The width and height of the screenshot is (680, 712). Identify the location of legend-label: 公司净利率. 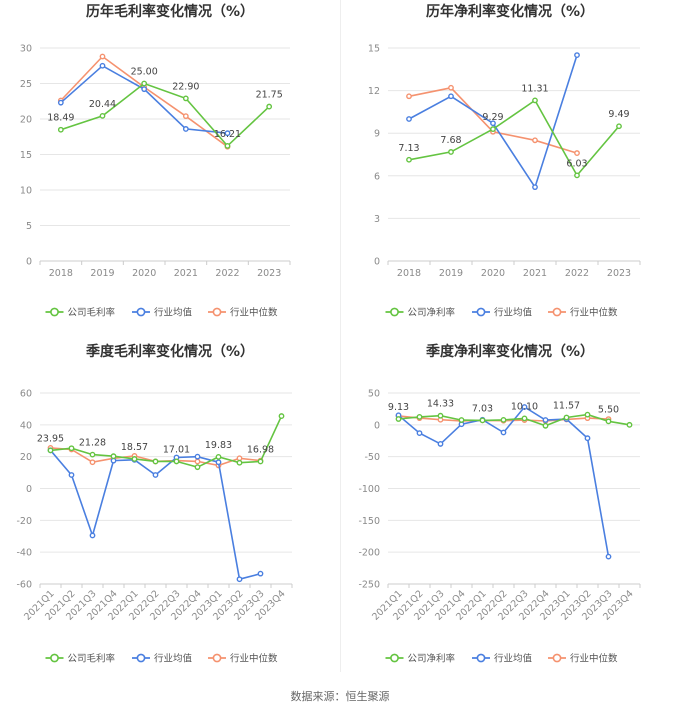
(432, 659).